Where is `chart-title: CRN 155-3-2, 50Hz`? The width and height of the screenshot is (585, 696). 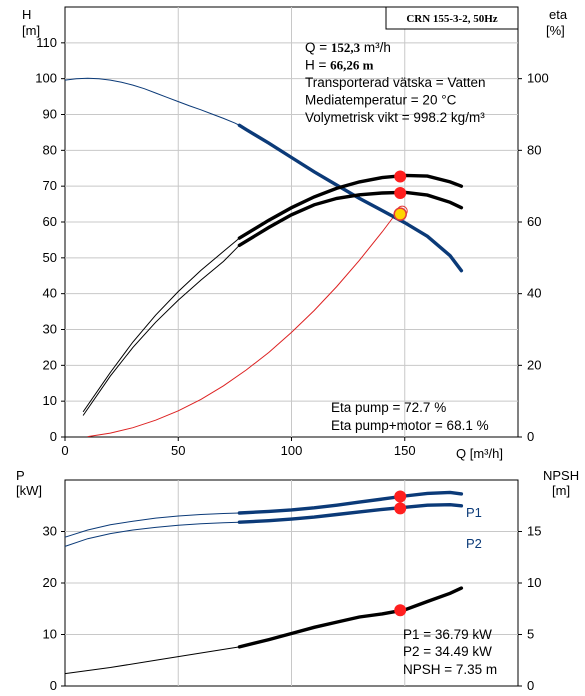 chart-title: CRN 155-3-2, 50Hz is located at coordinates (451, 19).